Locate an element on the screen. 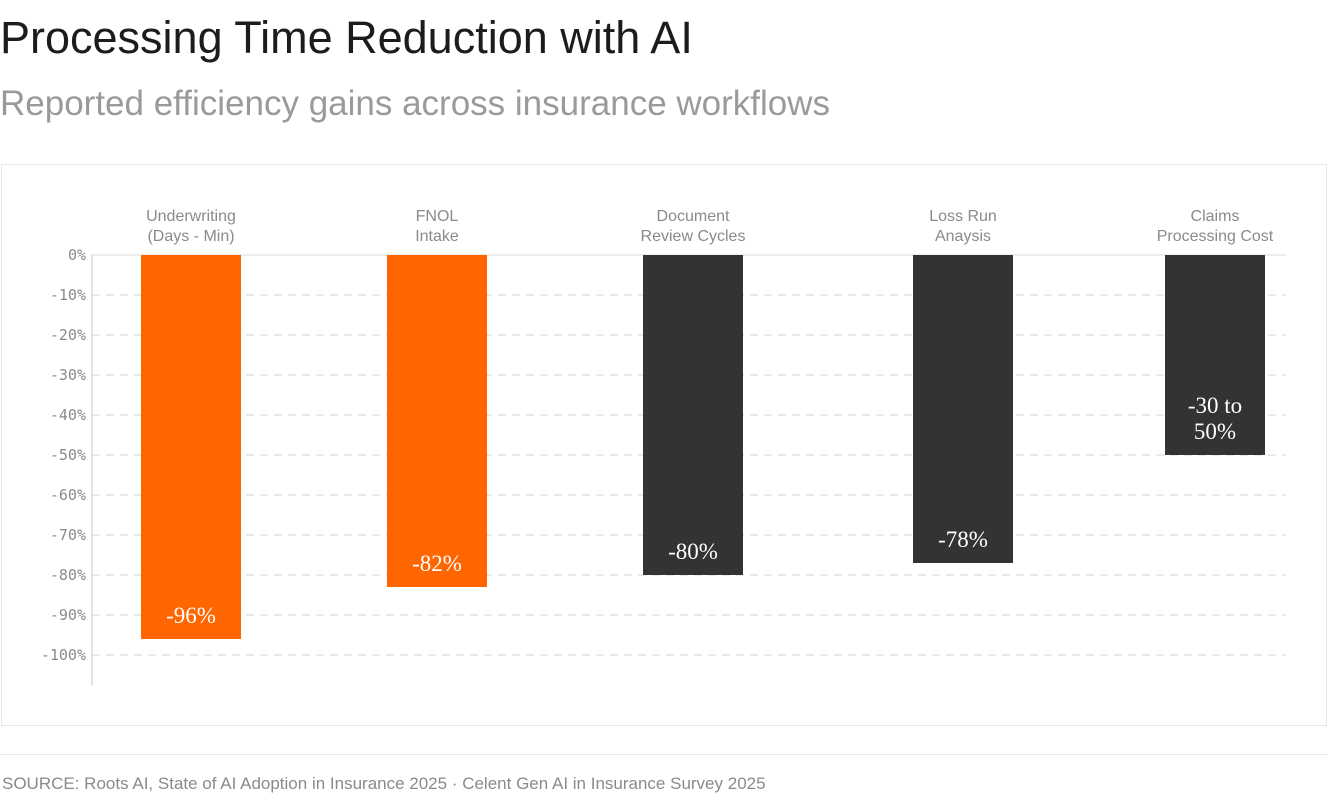 The width and height of the screenshot is (1328, 800). y-tick-label: -20% is located at coordinates (68, 335).